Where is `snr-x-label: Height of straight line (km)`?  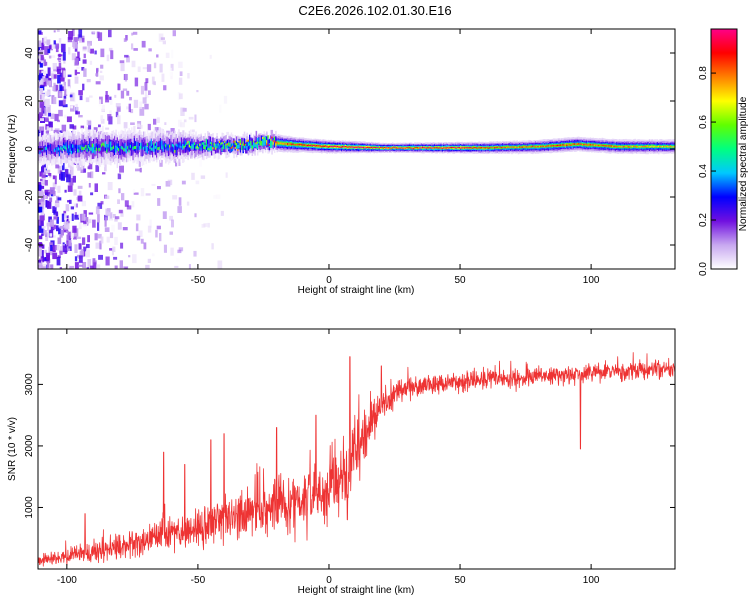 snr-x-label: Height of straight line (km) is located at coordinates (356, 590).